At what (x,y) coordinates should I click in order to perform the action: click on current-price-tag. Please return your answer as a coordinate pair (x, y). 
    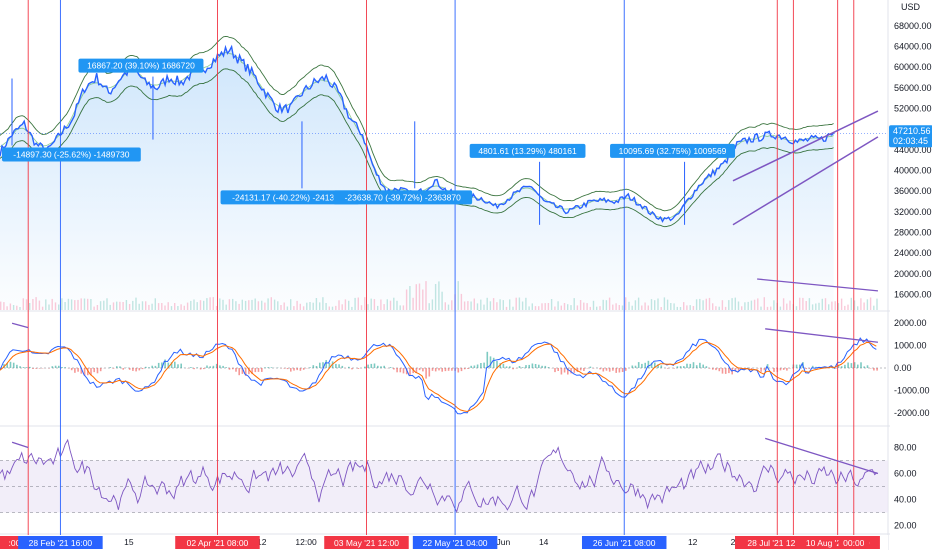
    Looking at the image, I should click on (910, 136).